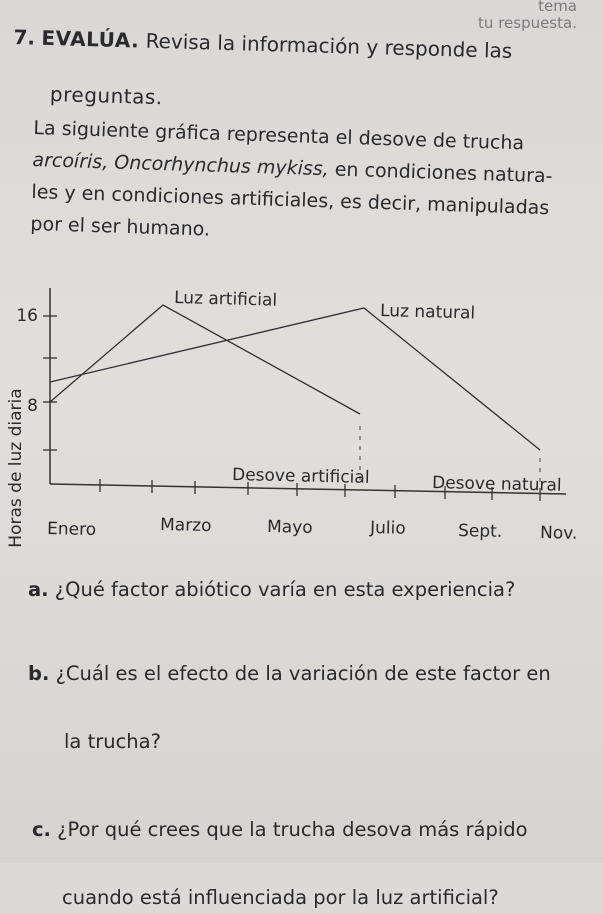 This screenshot has width=603, height=914. What do you see at coordinates (557, 7) in the screenshot?
I see `fragment-line-1: tema` at bounding box center [557, 7].